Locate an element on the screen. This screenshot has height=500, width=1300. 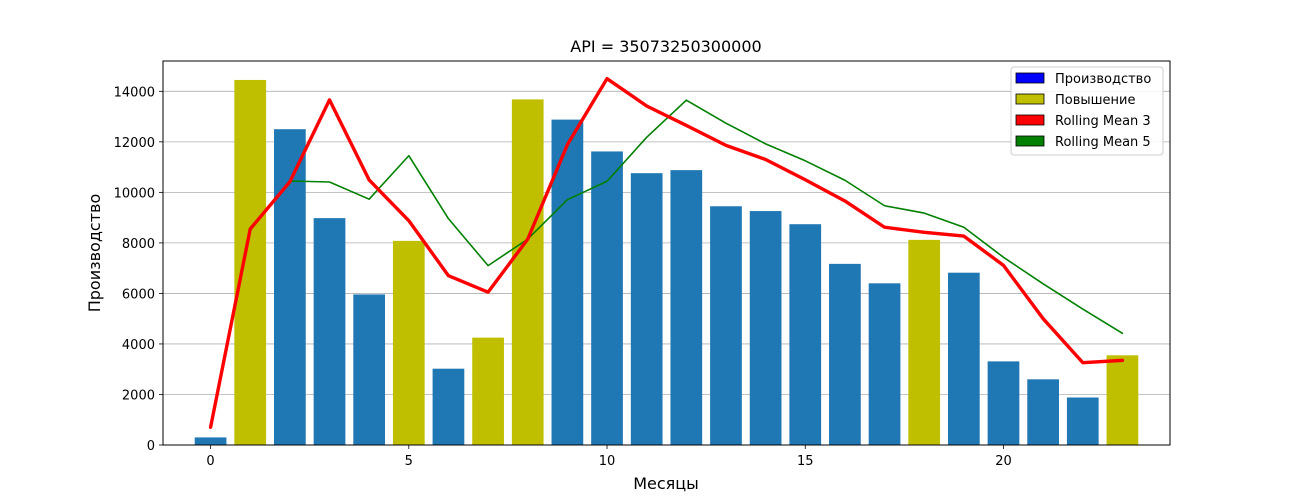
legend-box is located at coordinates (1087, 111).